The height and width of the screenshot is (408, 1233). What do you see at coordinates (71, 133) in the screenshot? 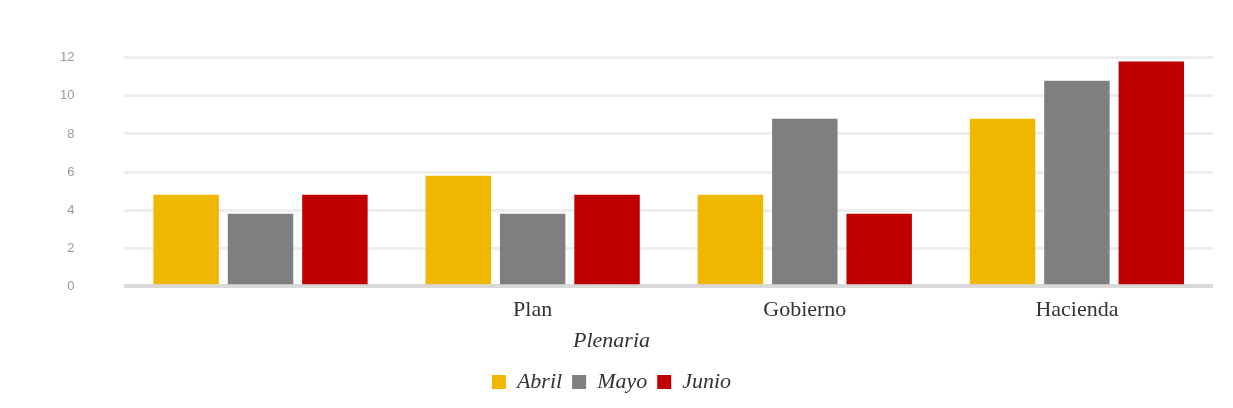
I see `y-tick-label: 8` at bounding box center [71, 133].